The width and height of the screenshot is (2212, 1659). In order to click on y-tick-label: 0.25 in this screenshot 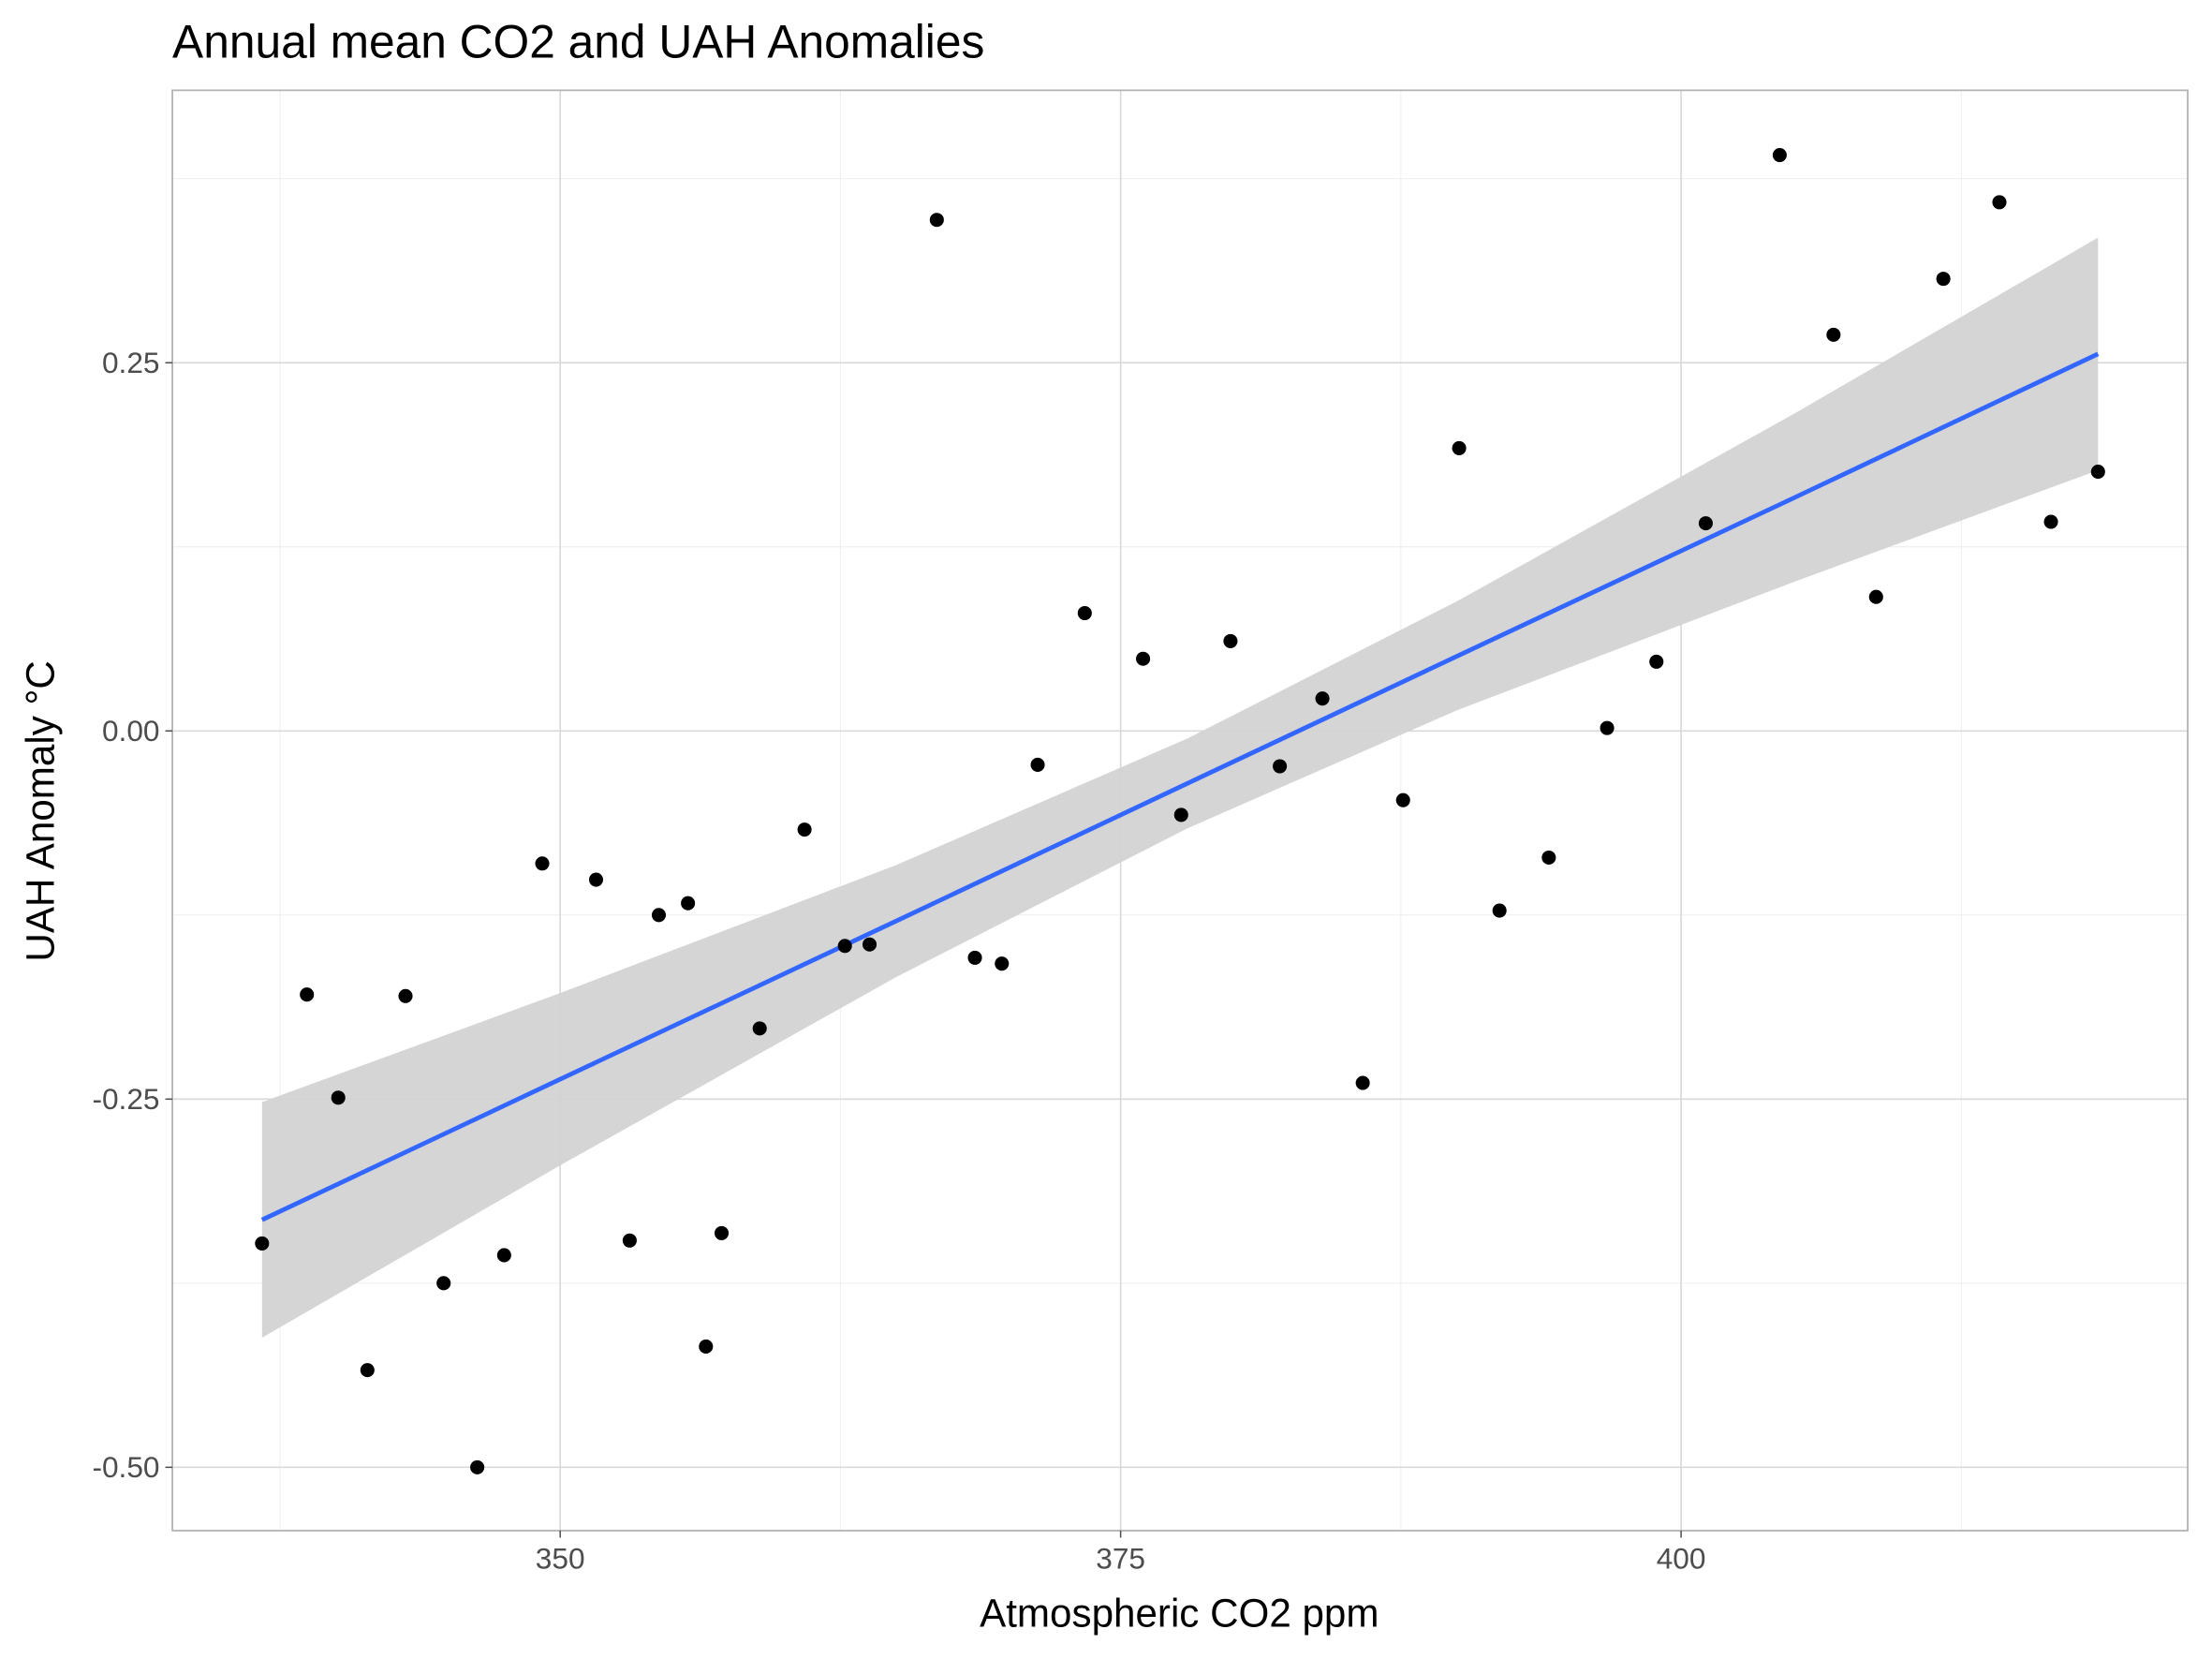, I will do `click(131, 362)`.